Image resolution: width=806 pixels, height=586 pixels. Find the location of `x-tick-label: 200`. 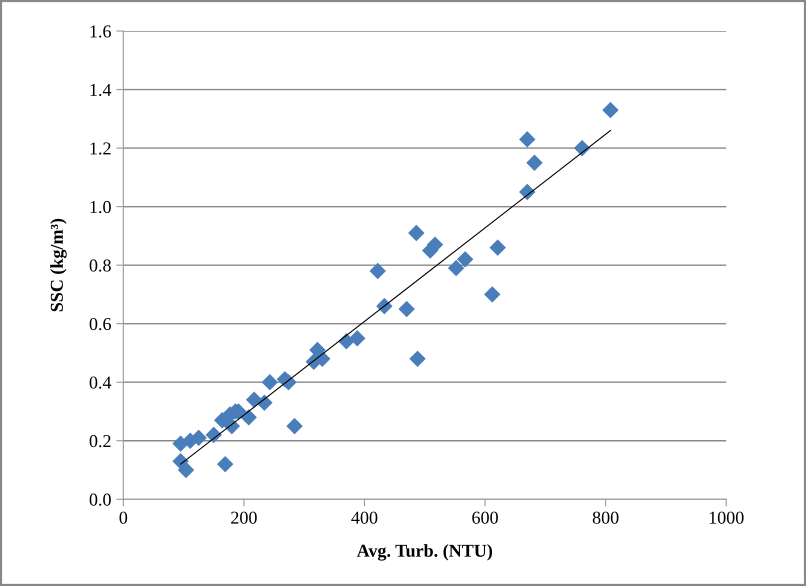

x-tick-label: 200 is located at coordinates (244, 518).